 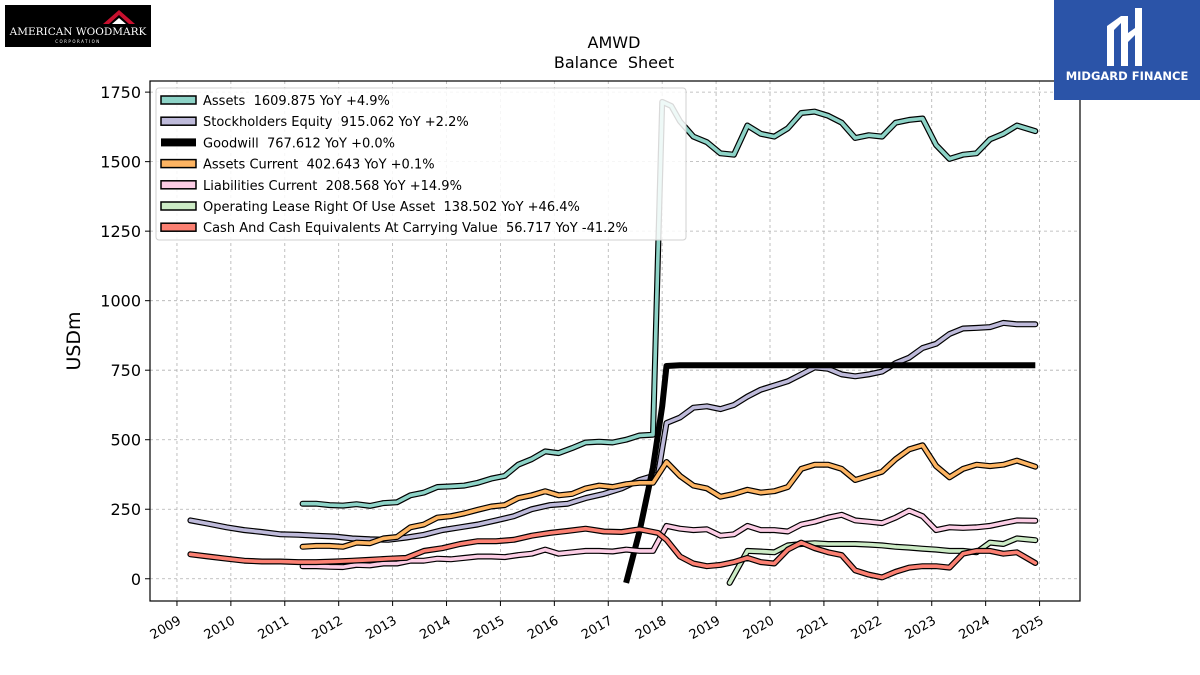 What do you see at coordinates (921, 628) in the screenshot?
I see `x-tick-label: 2023` at bounding box center [921, 628].